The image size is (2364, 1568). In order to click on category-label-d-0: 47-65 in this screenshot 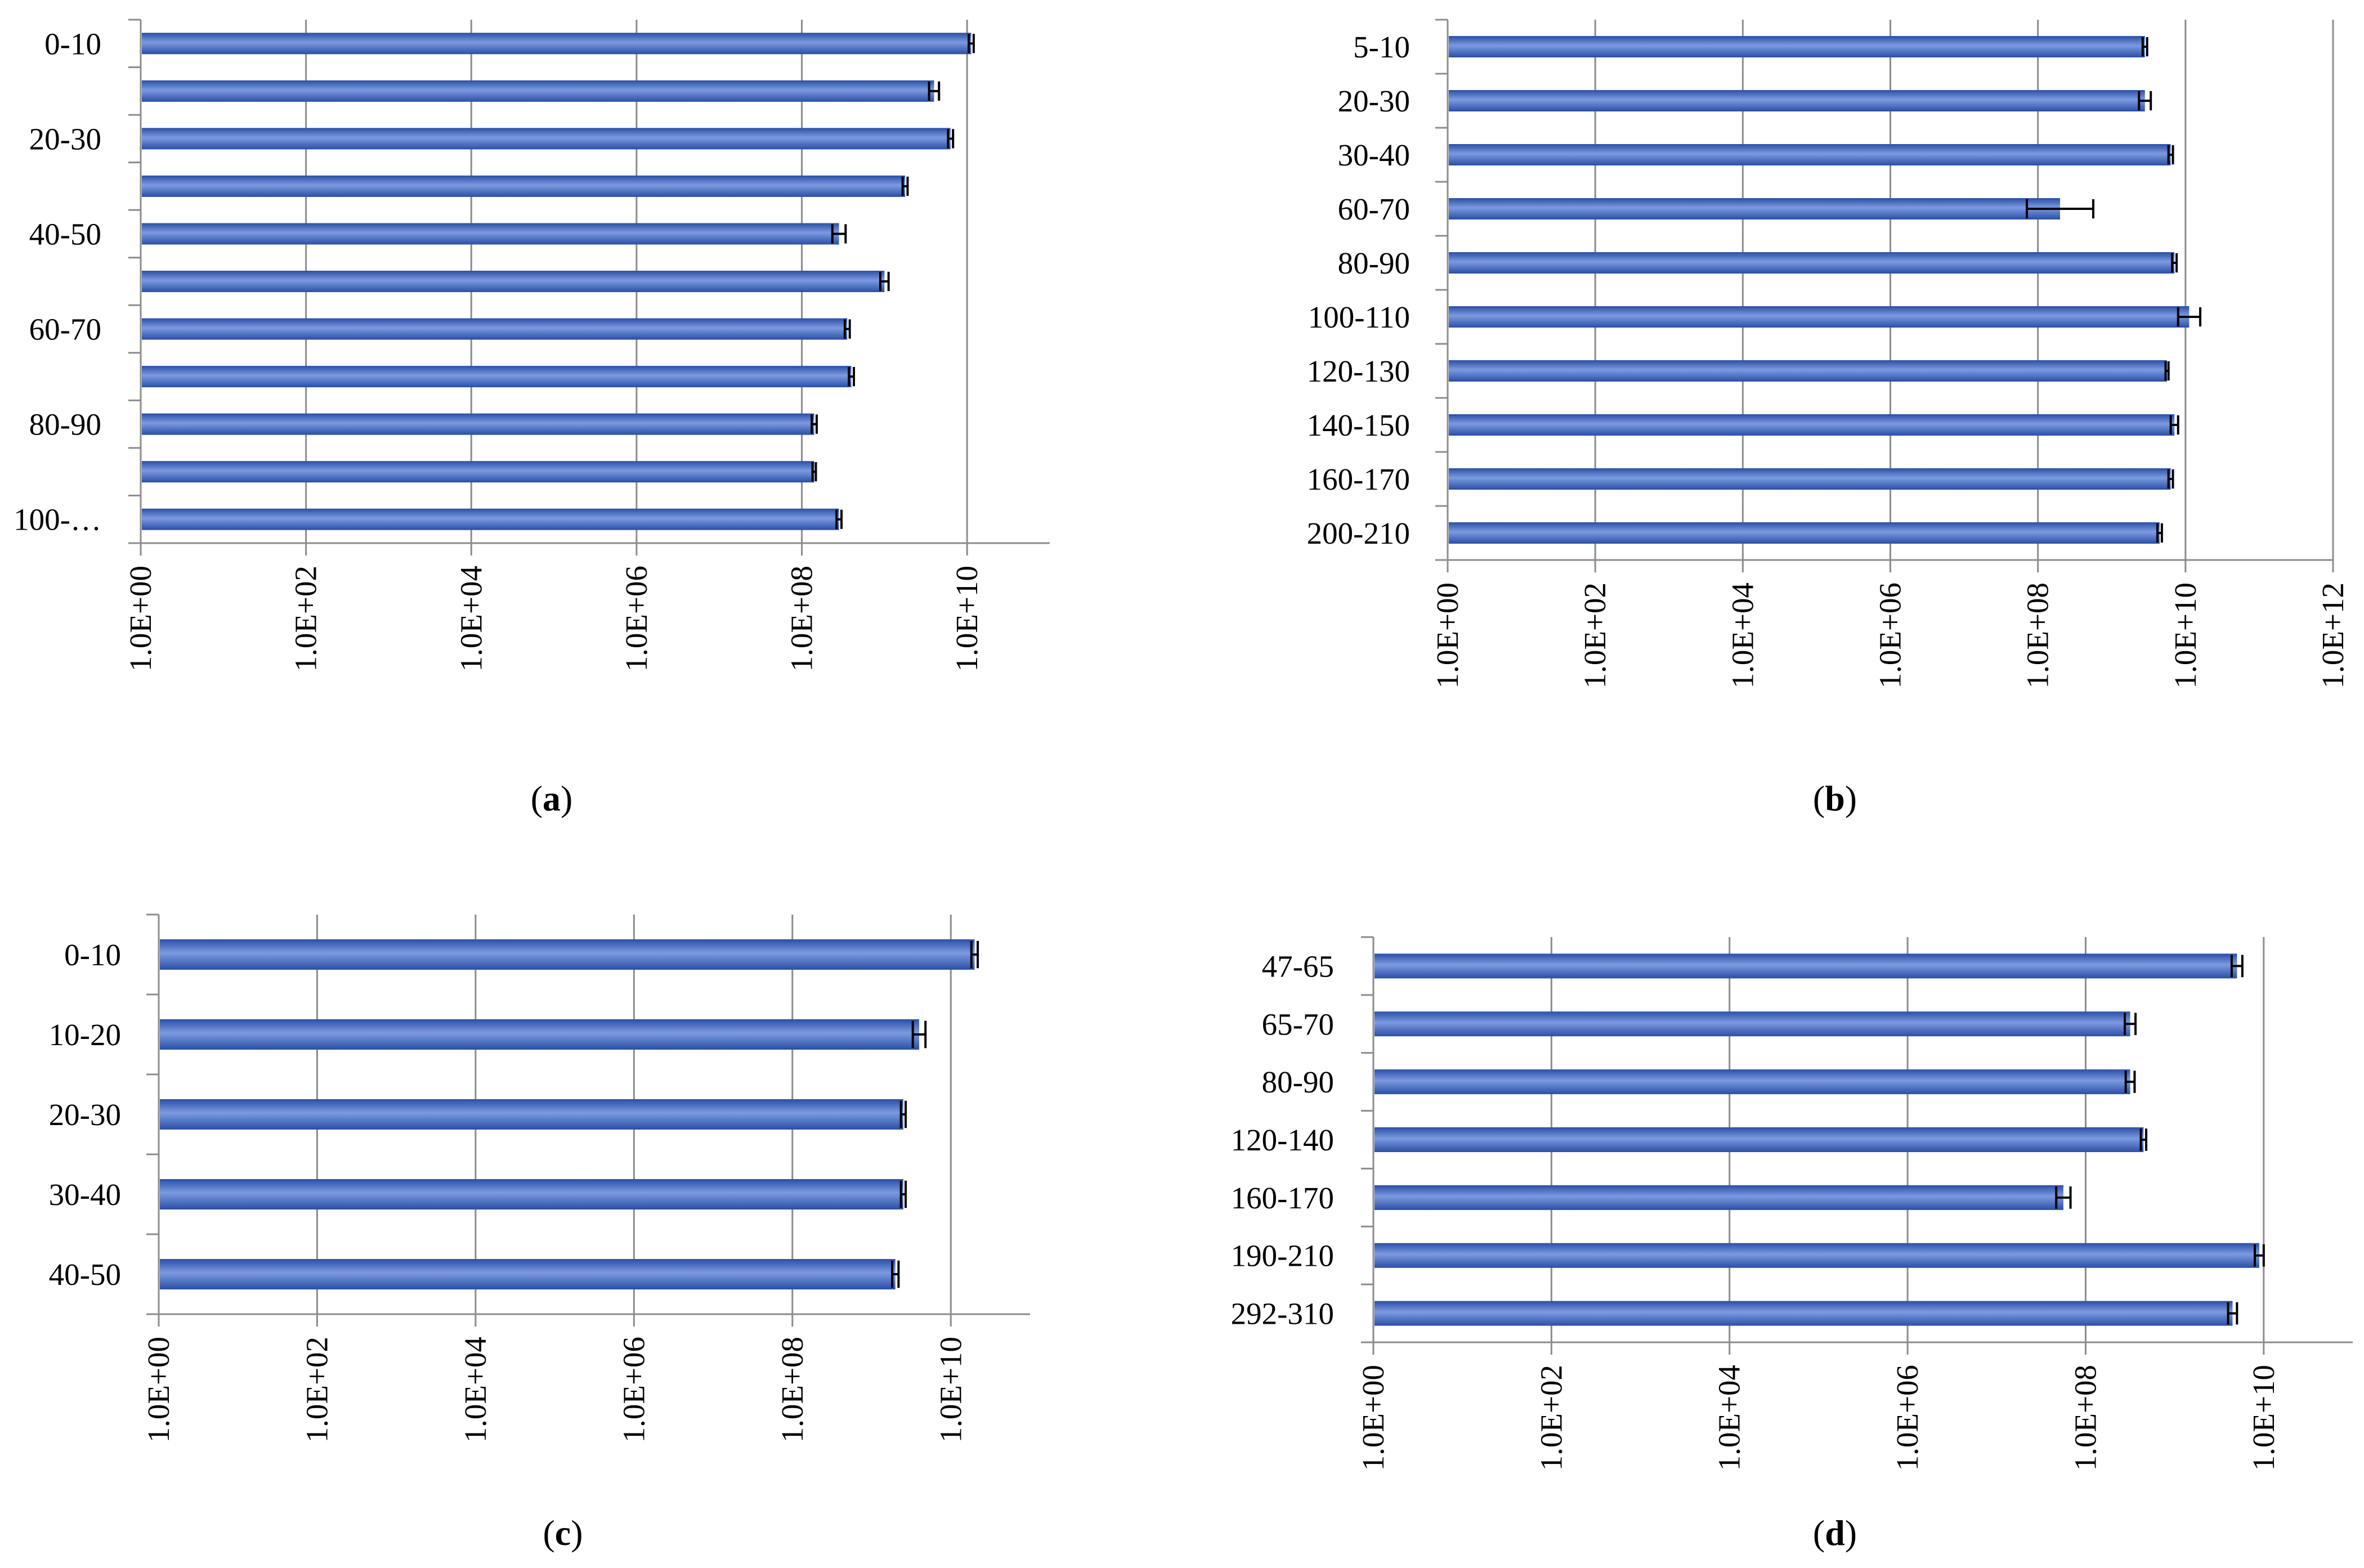, I will do `click(1298, 966)`.